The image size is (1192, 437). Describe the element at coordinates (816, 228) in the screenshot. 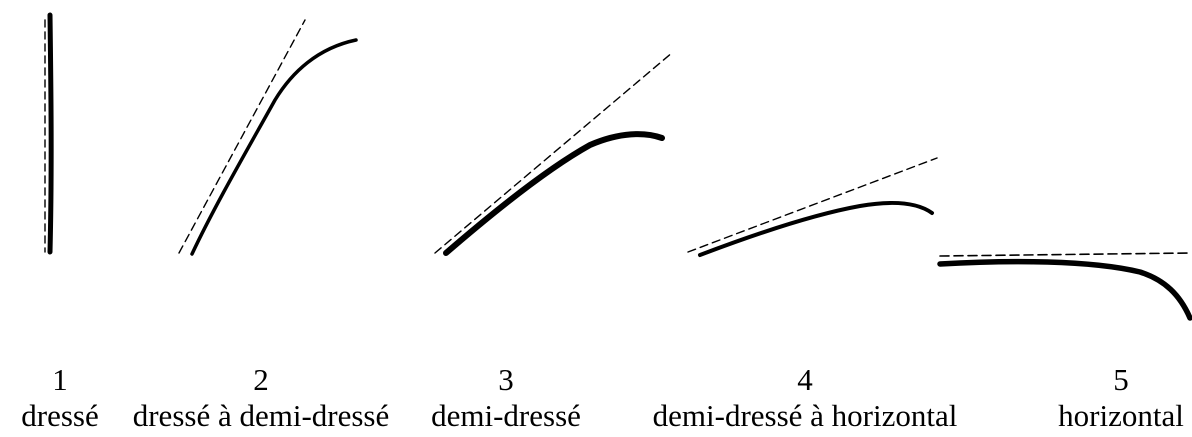

I see `habit-4-stem` at that location.